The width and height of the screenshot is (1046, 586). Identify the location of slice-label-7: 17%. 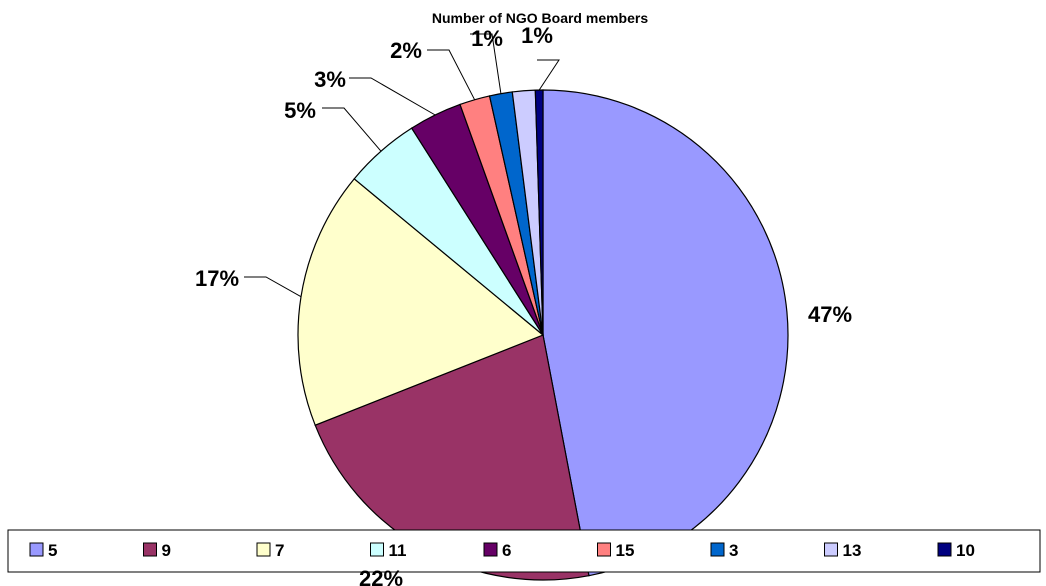
(217, 278).